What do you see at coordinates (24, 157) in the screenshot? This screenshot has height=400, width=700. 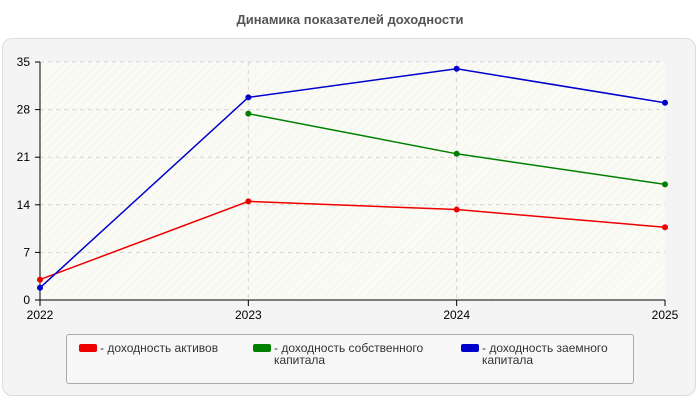 I see `y-tick-label: 21` at bounding box center [24, 157].